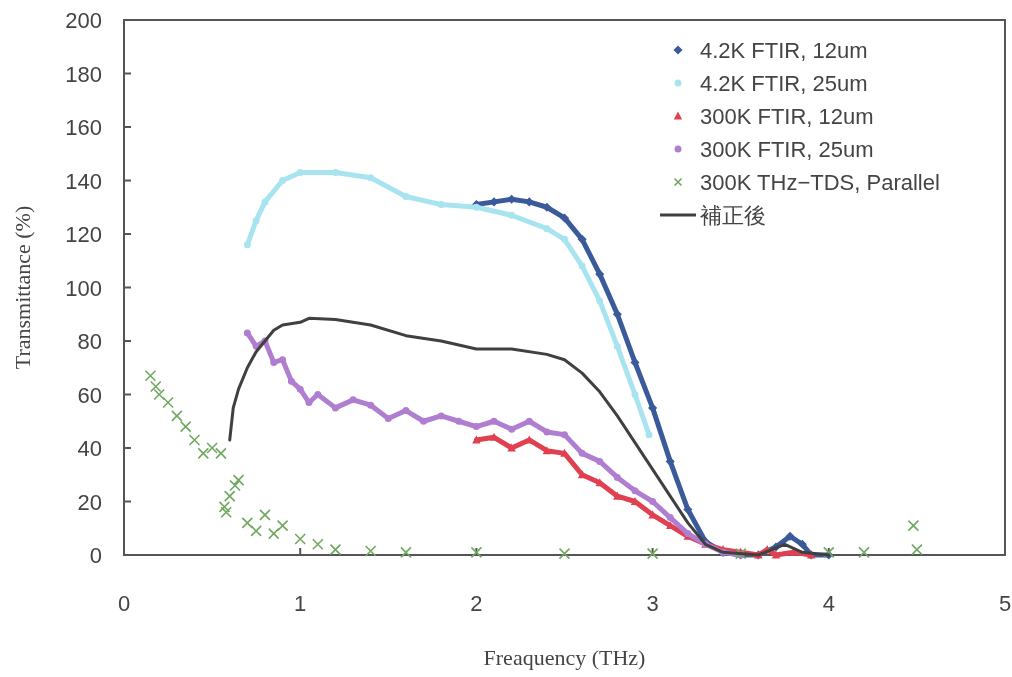 This screenshot has height=677, width=1012. I want to click on y-tick-label: 40, so click(89, 448).